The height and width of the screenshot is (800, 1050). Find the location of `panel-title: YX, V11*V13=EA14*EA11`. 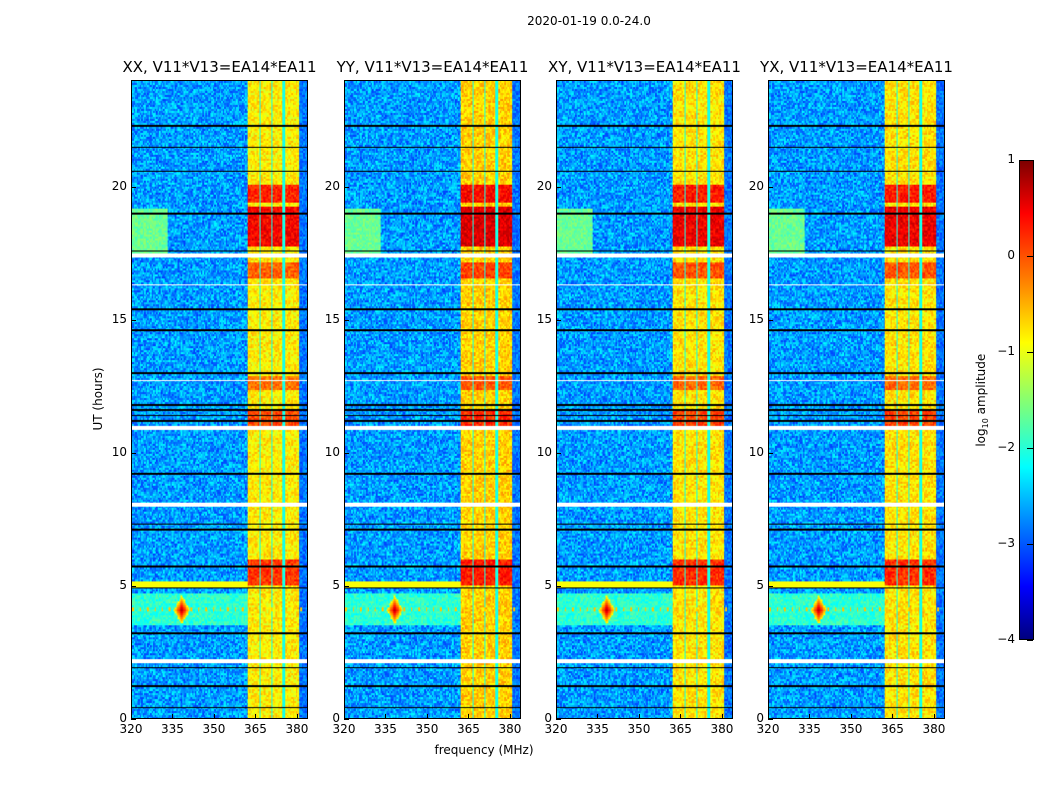

panel-title: YX, V11*V13=EA14*EA11 is located at coordinates (856, 67).